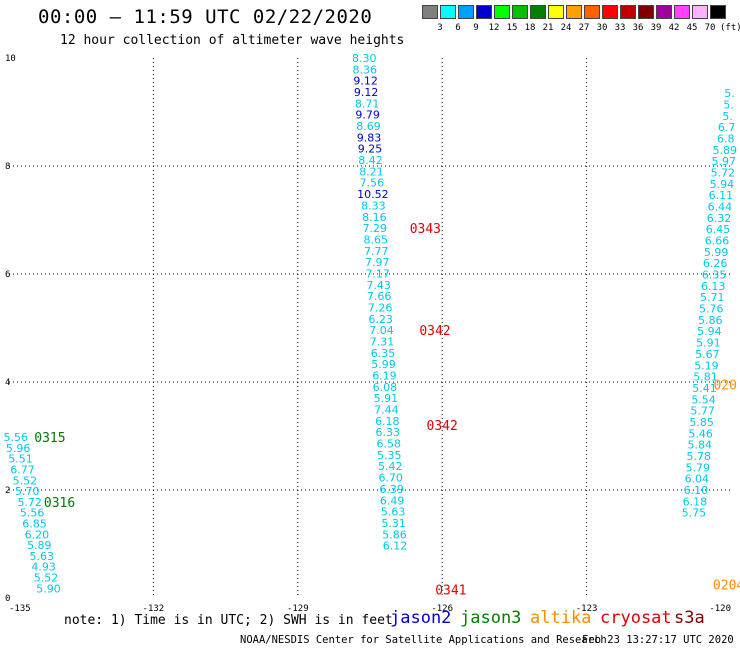  Describe the element at coordinates (638, 28) in the screenshot. I see `scale-tick-label: 36` at that location.